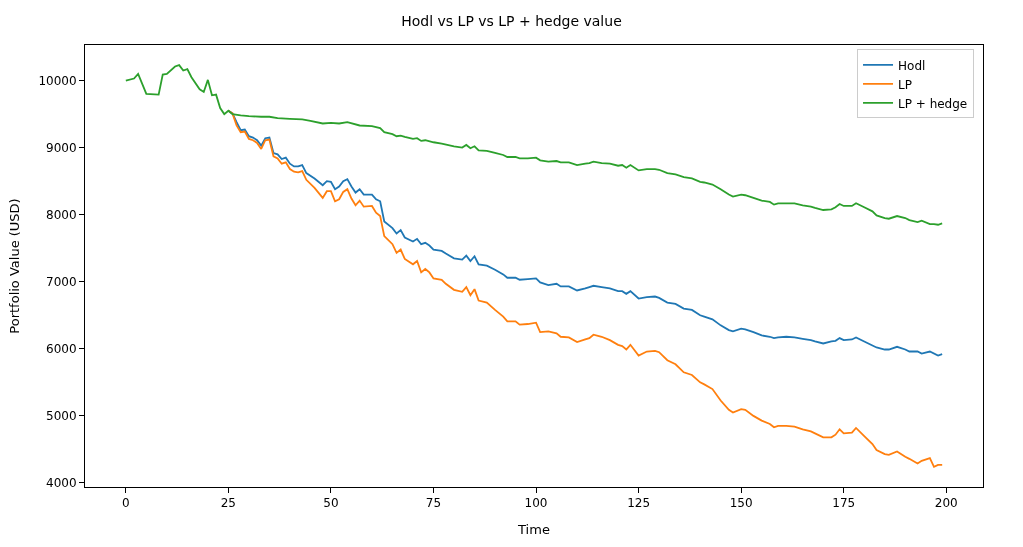 The height and width of the screenshot is (547, 1023). Describe the element at coordinates (533, 529) in the screenshot. I see `x-axis-title: Time` at that location.